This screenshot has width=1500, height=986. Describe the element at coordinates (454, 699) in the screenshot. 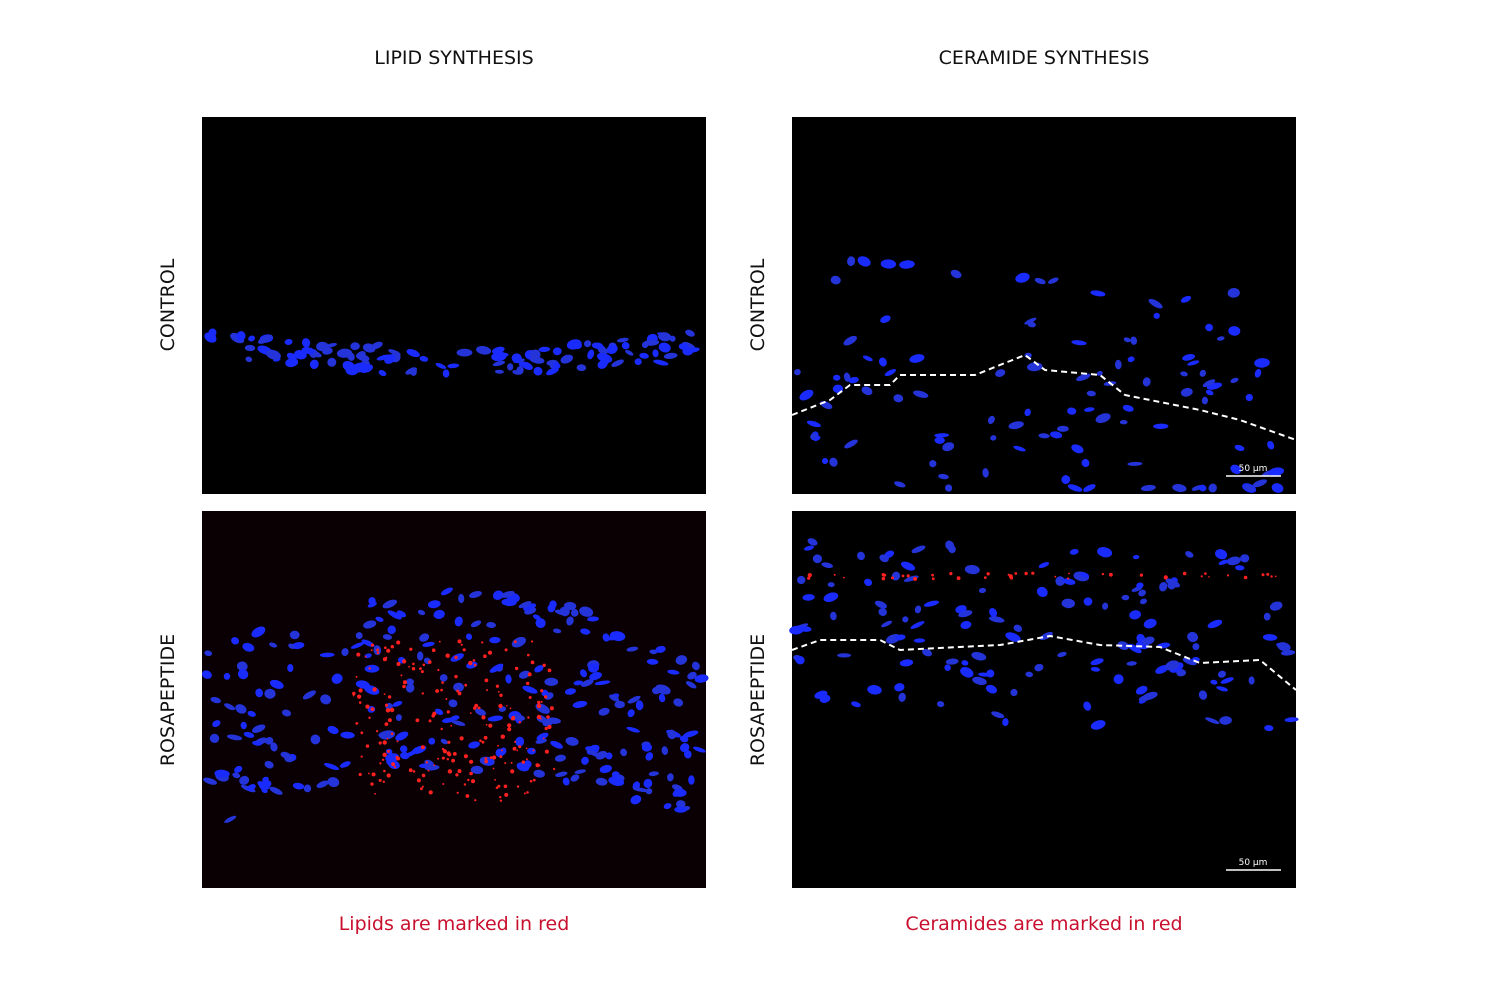

I see `micrograph` at that location.